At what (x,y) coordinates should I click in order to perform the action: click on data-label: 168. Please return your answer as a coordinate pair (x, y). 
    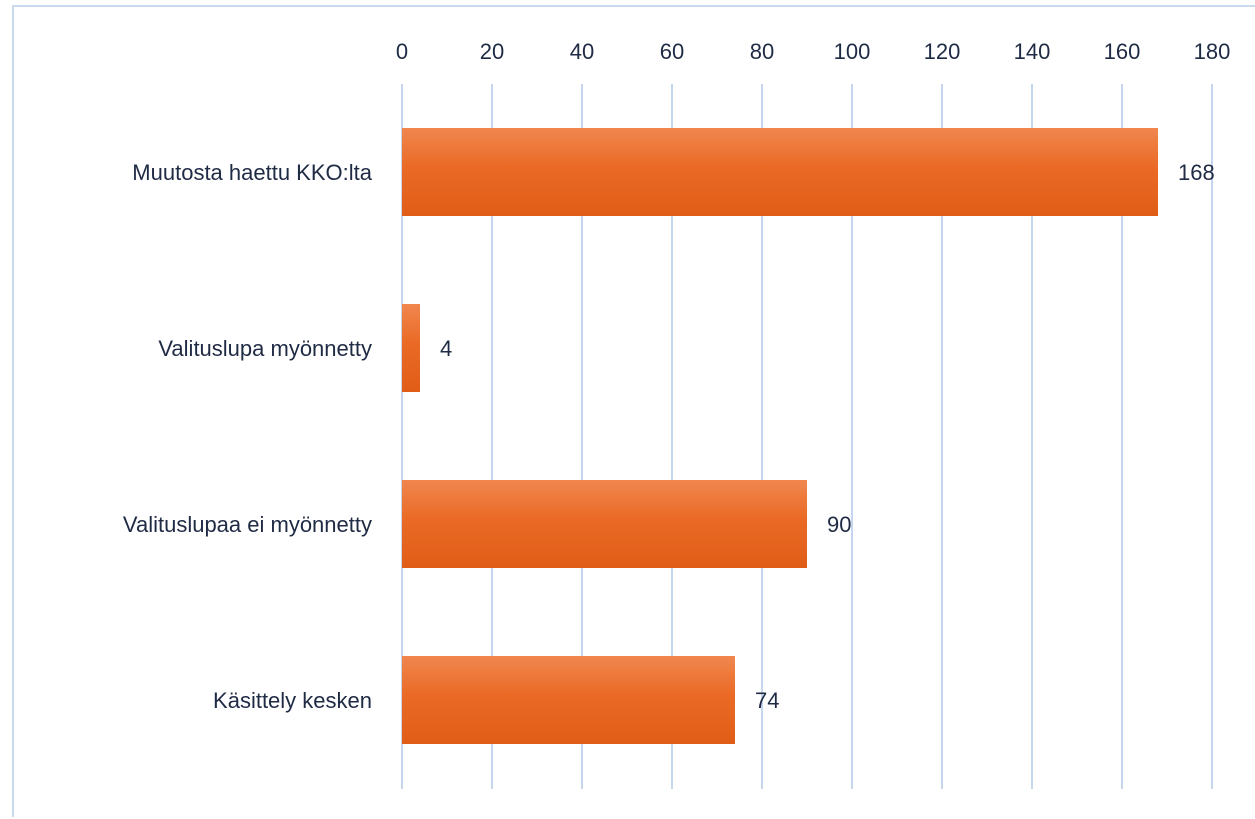
    Looking at the image, I should click on (1196, 172).